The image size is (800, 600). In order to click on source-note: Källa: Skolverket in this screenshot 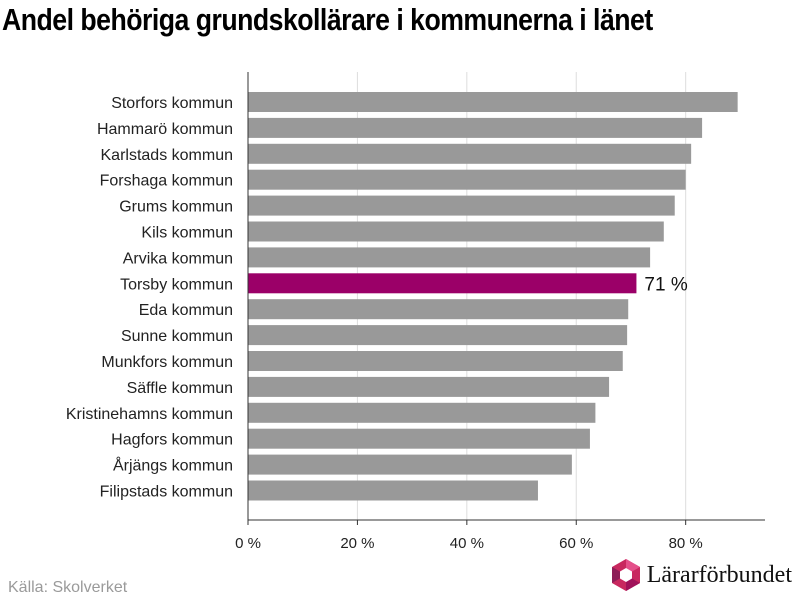, I will do `click(68, 587)`.